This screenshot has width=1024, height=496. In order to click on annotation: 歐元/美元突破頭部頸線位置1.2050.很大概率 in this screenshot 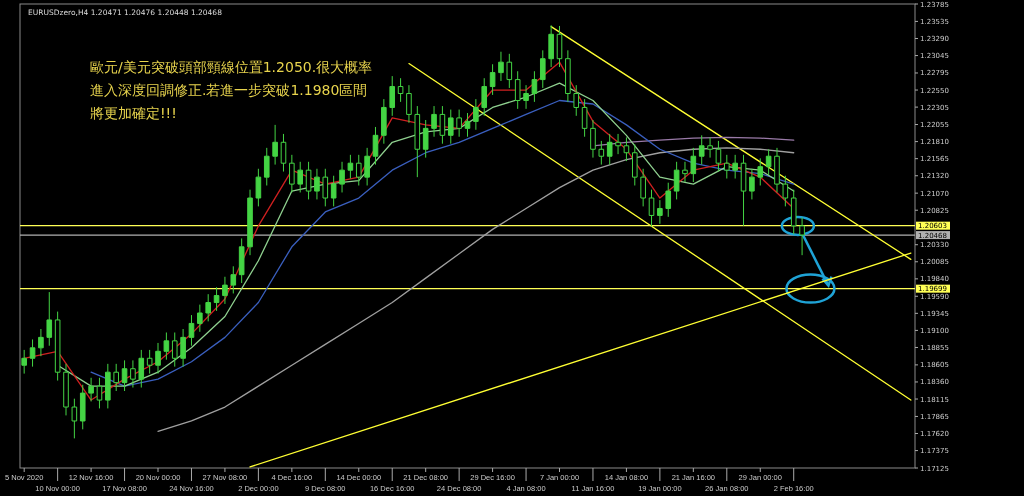, I will do `click(231, 67)`.